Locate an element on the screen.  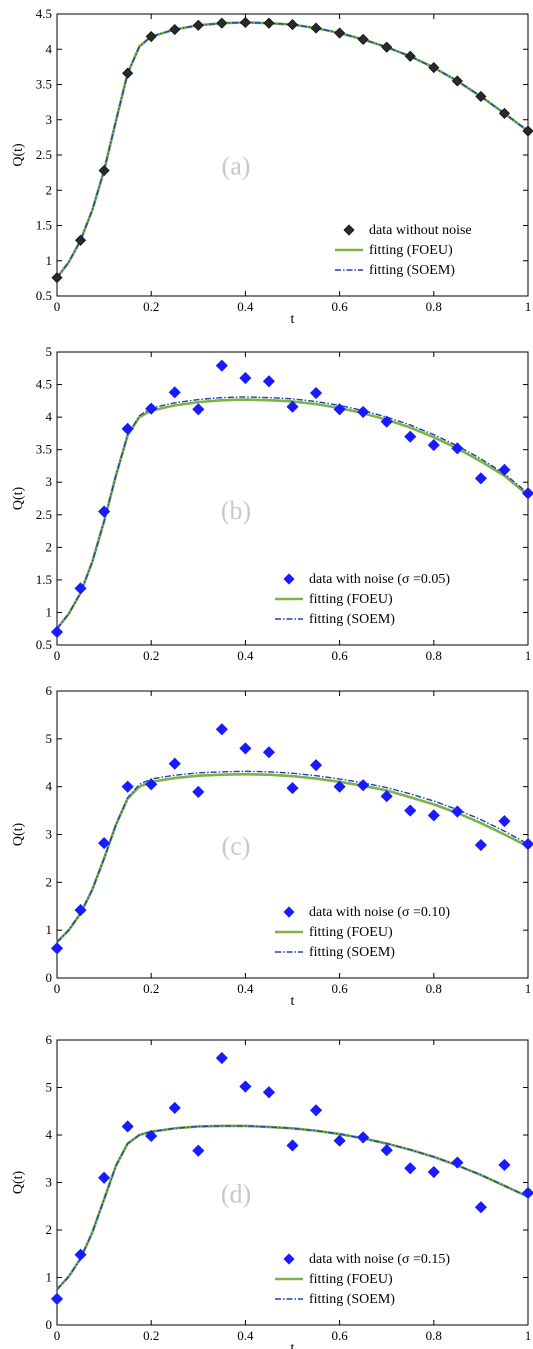
y-tick-label: 1.5 is located at coordinates (44, 579).